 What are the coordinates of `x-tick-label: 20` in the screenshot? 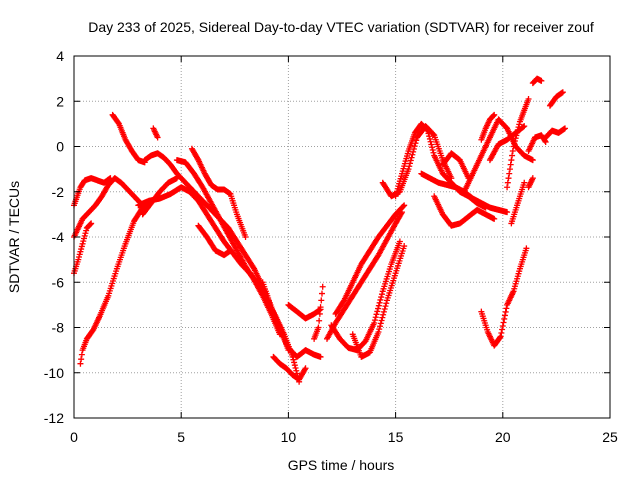 It's located at (503, 437).